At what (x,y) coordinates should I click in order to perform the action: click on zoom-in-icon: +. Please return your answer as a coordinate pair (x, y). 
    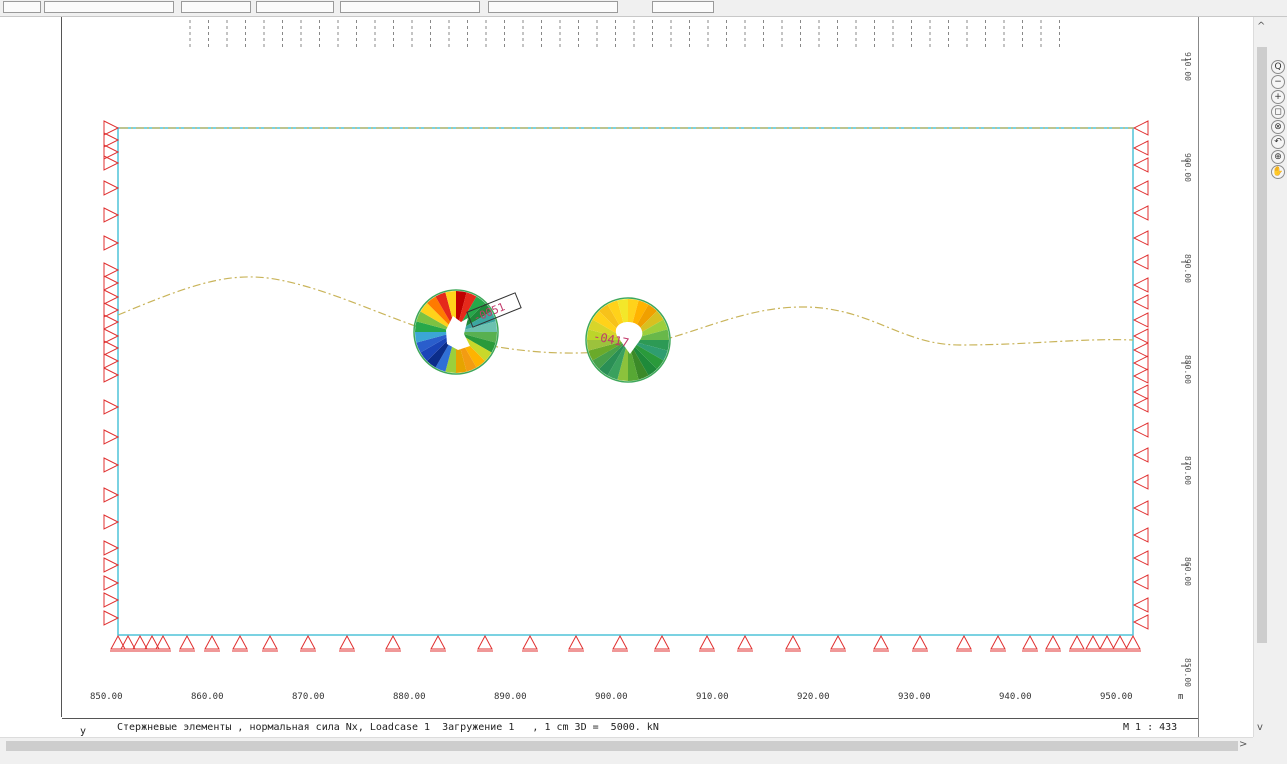
    Looking at the image, I should click on (1278, 97).